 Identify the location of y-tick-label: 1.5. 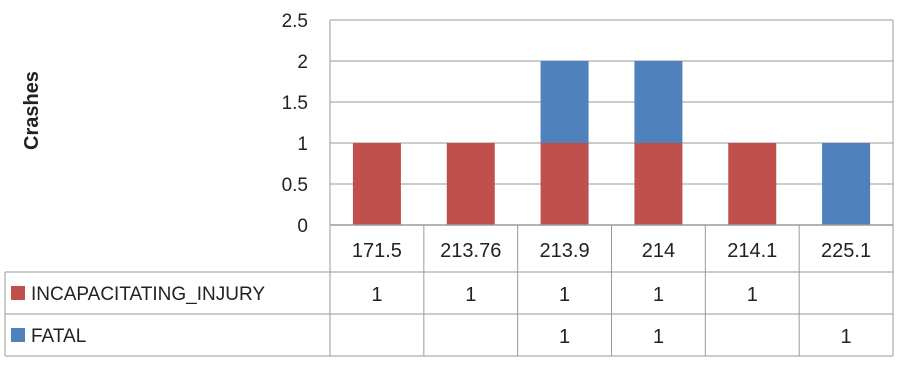
(295, 103).